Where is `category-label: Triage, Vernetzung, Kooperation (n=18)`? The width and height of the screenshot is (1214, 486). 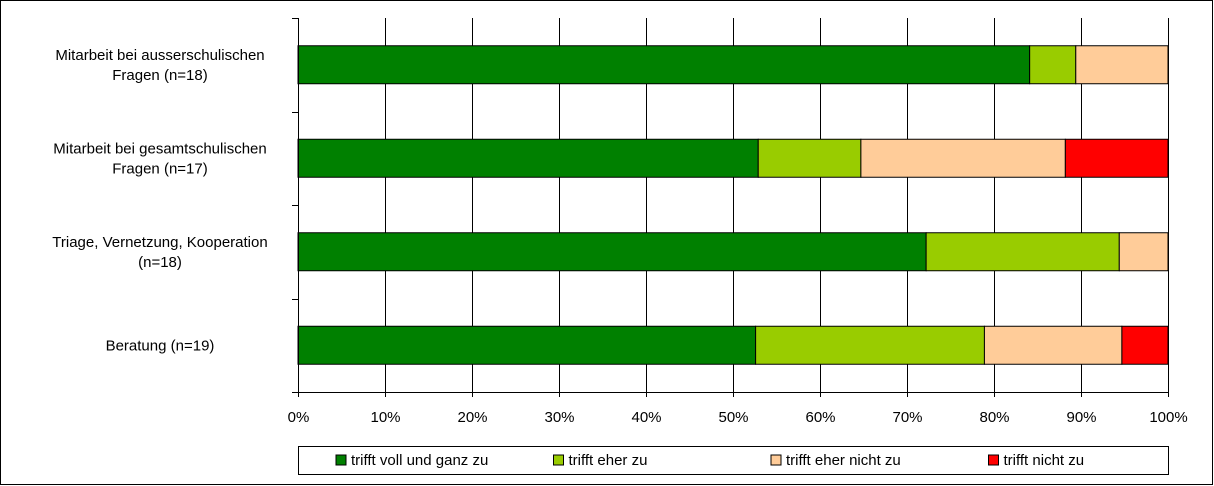
category-label: Triage, Vernetzung, Kooperation (n=18) is located at coordinates (159, 252).